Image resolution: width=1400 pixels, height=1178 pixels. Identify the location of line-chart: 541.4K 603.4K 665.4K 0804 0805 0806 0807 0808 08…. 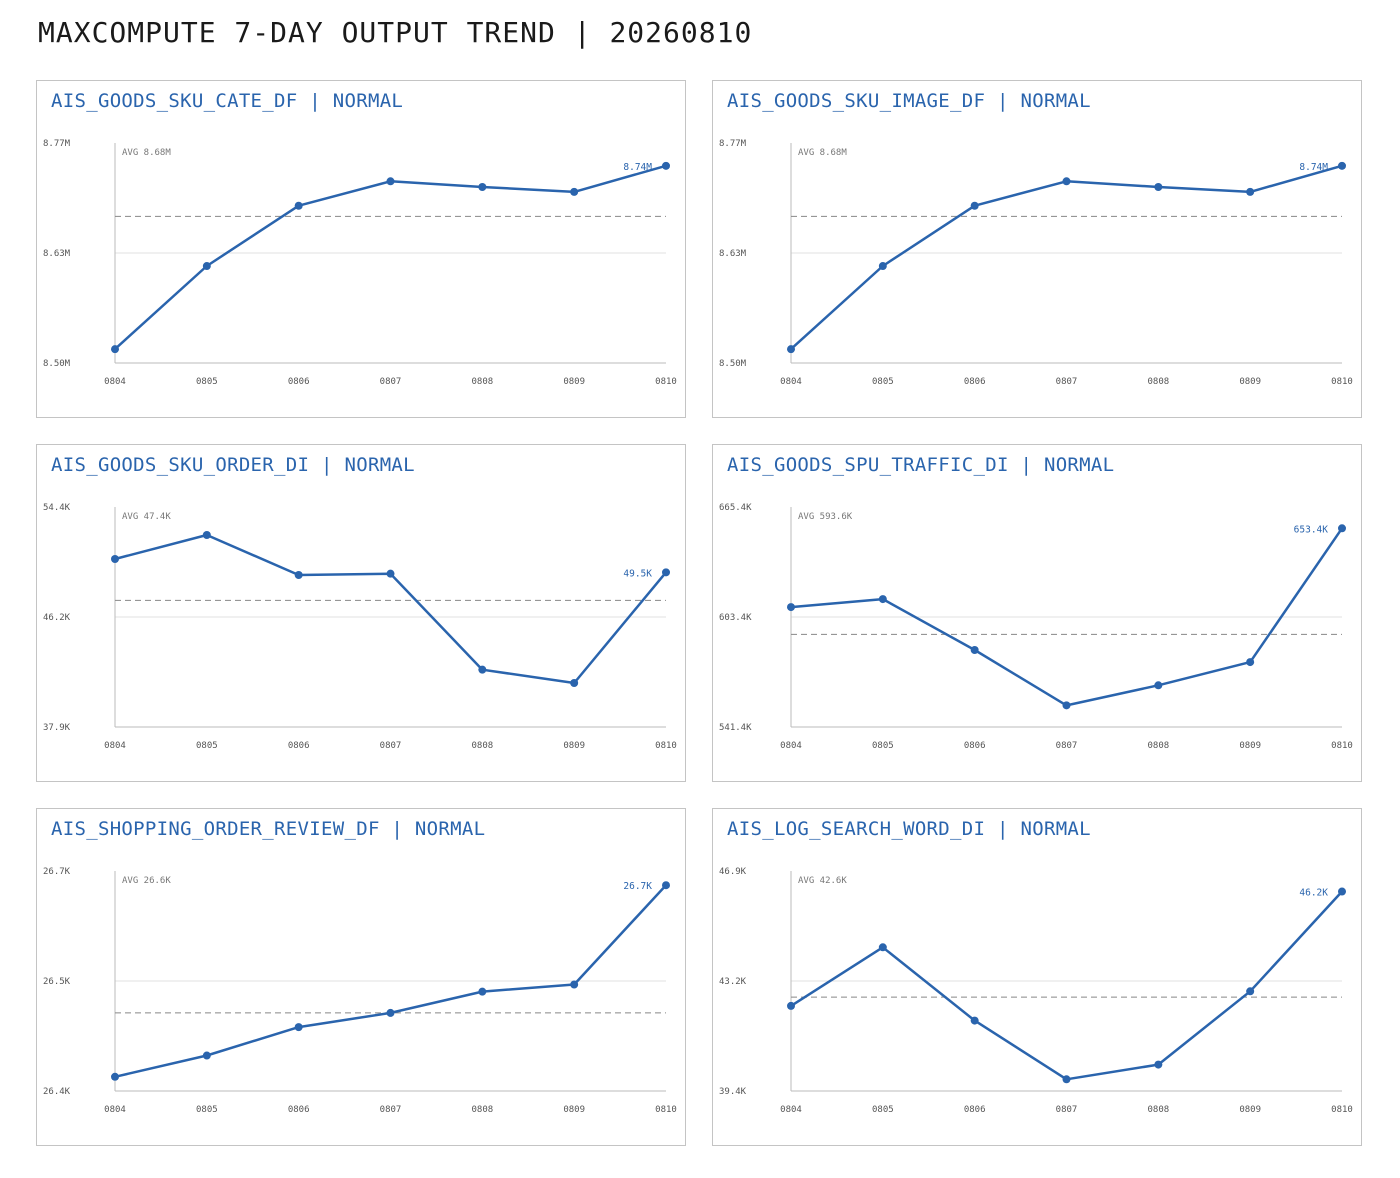
(1036, 627).